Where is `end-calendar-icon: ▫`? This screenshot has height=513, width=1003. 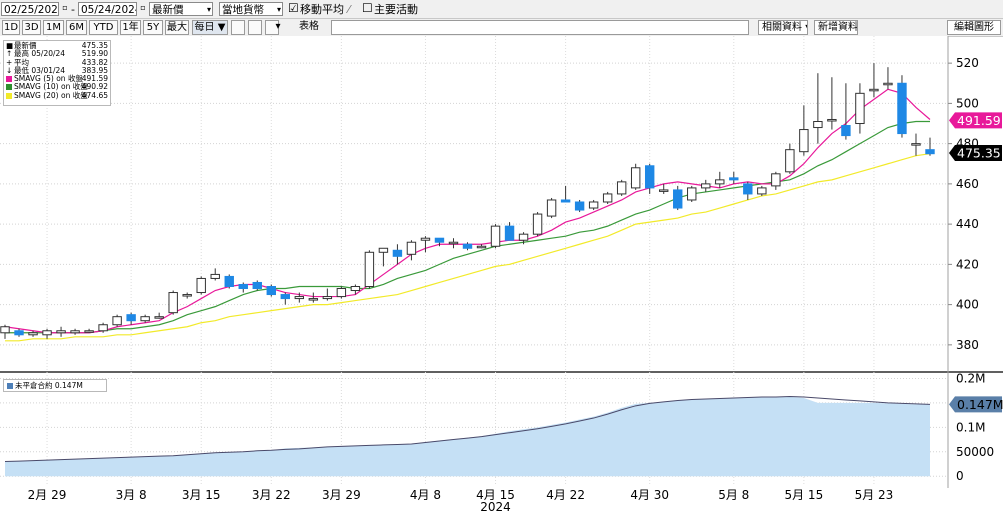 end-calendar-icon: ▫ is located at coordinates (143, 7).